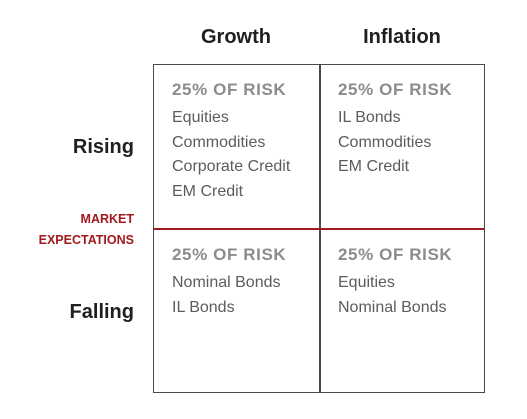  What do you see at coordinates (231, 166) in the screenshot?
I see `list-item: Corporate Credit` at bounding box center [231, 166].